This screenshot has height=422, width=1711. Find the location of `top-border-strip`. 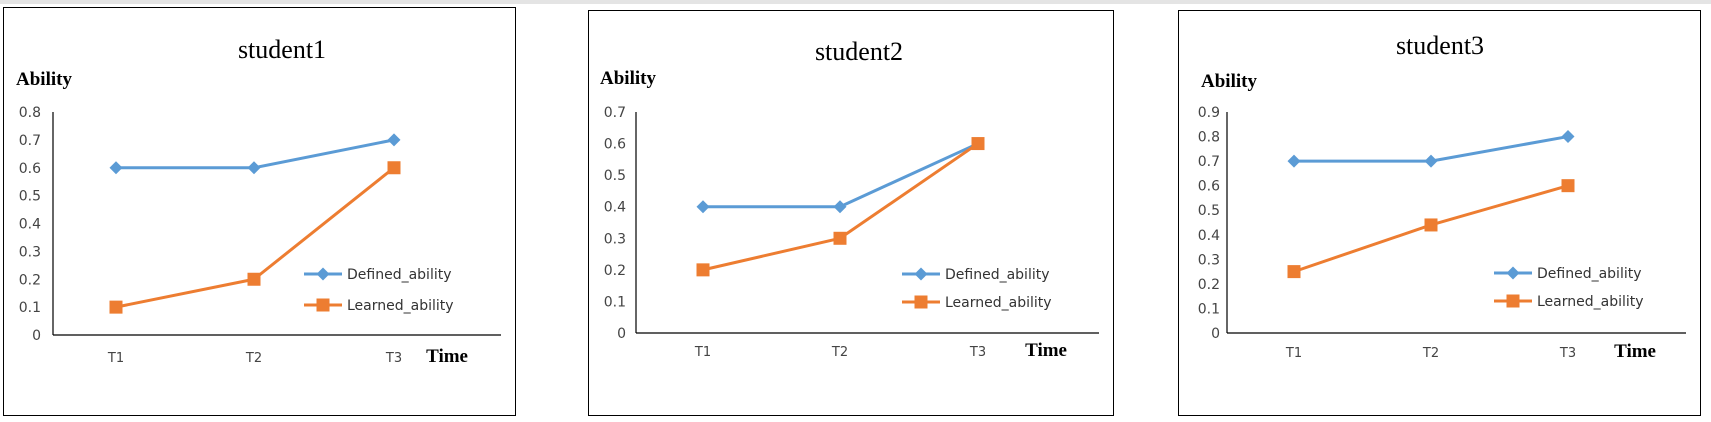

top-border-strip is located at coordinates (855, 2).